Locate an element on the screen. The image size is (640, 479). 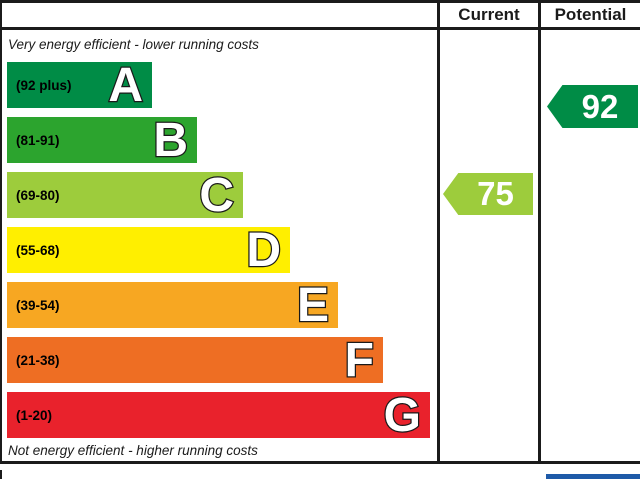
band-letter: D is located at coordinates (263, 250).